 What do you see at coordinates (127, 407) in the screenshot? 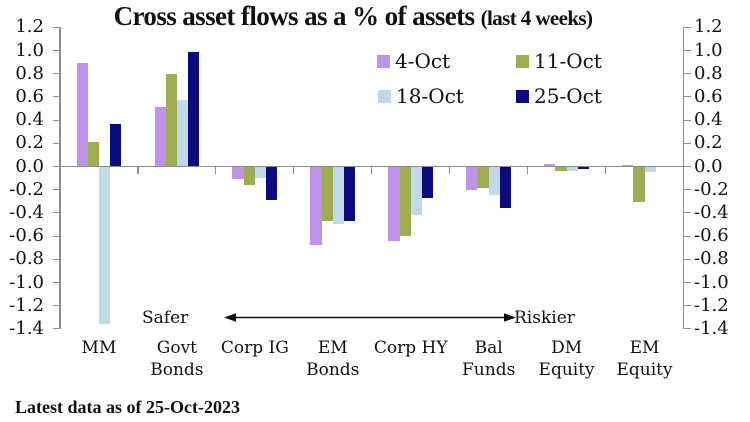
I see `footnote: Latest data as of 25-Oct-2023` at bounding box center [127, 407].